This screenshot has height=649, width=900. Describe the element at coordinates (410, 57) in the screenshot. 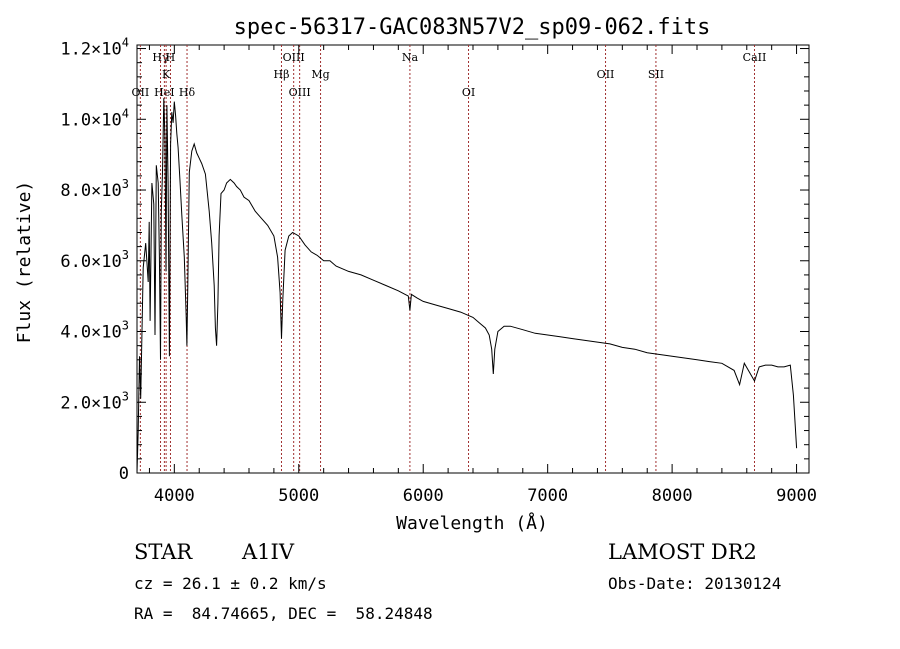

I see `line-marker-label: Na` at that location.